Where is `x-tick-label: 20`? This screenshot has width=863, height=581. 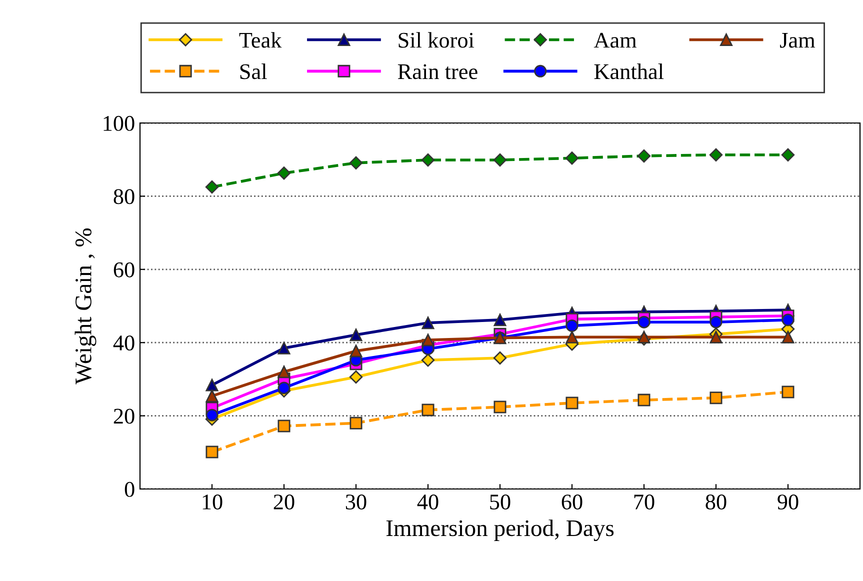 x-tick-label: 20 is located at coordinates (284, 502).